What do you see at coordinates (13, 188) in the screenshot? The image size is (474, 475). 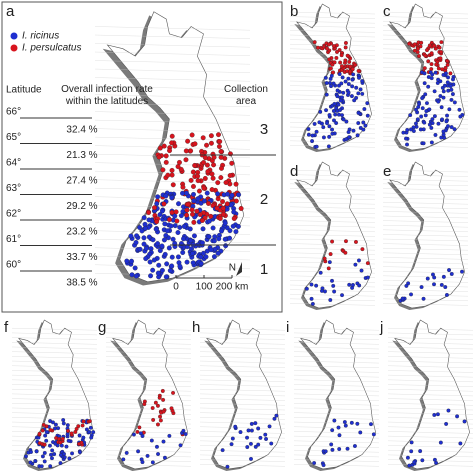 I see `latitude-label: 63°` at bounding box center [13, 188].